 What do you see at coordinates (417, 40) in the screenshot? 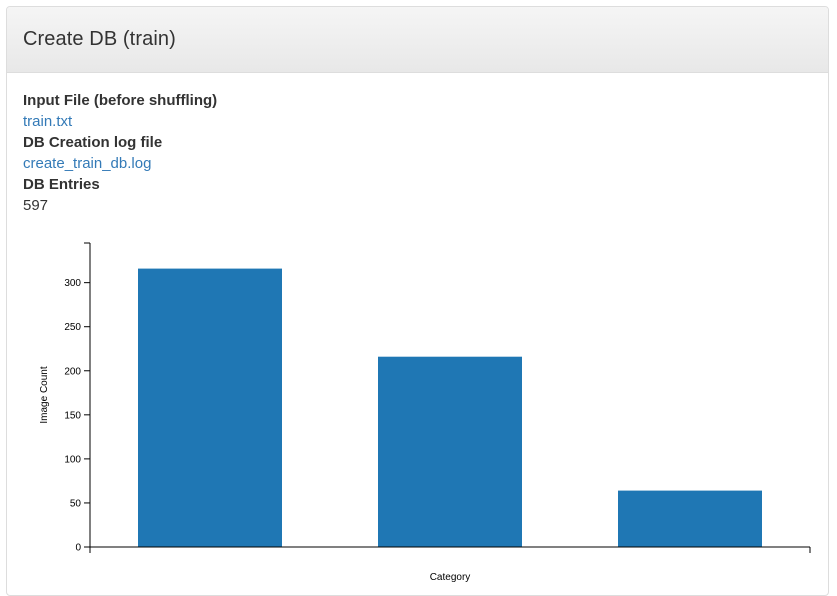
I see `panel-heading: Create DB (train)` at bounding box center [417, 40].